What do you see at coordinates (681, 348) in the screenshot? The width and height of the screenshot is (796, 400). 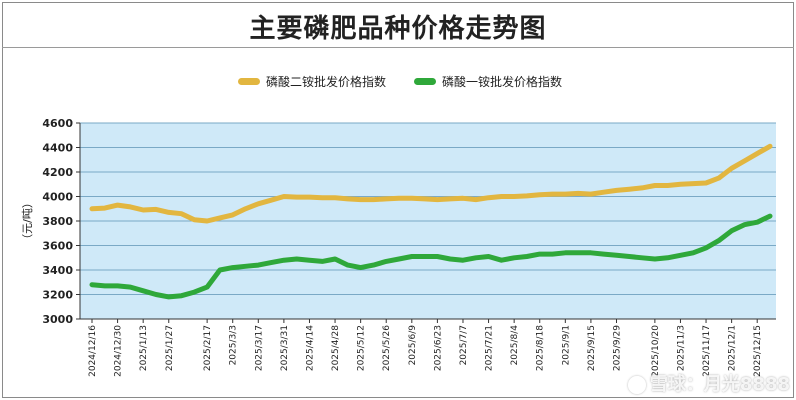 I see `x-tick-label: 2025/11/3` at bounding box center [681, 348].